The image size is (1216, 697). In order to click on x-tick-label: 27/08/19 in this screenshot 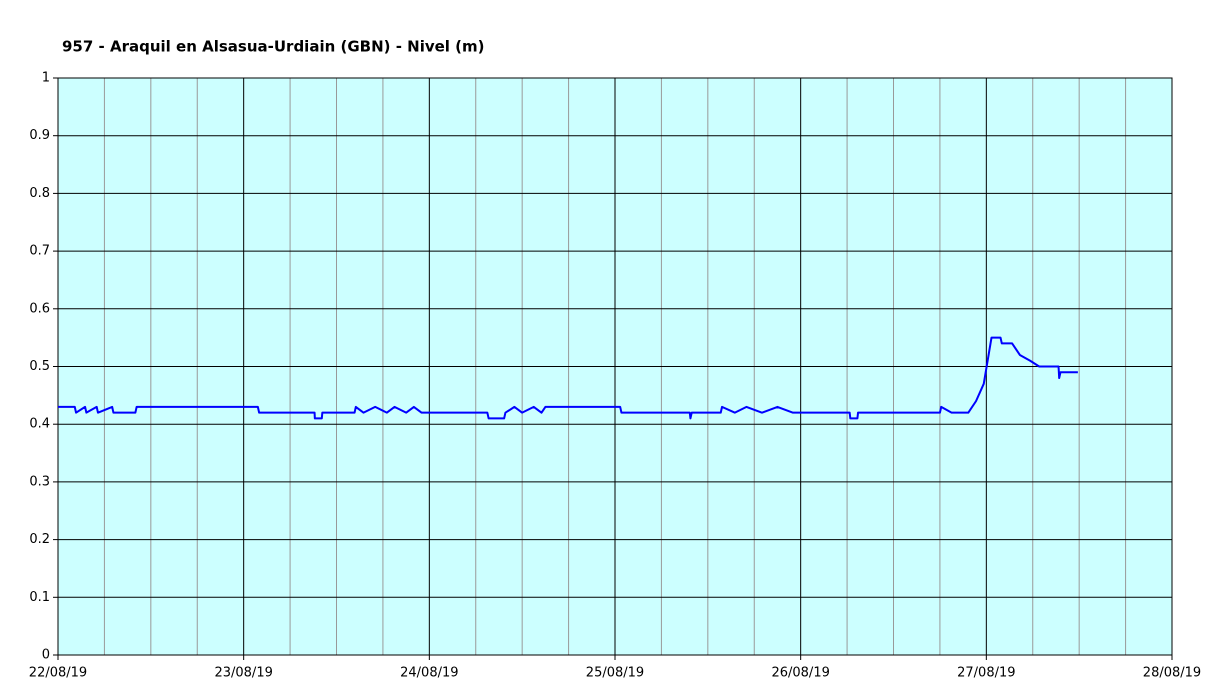, I will do `click(986, 673)`.